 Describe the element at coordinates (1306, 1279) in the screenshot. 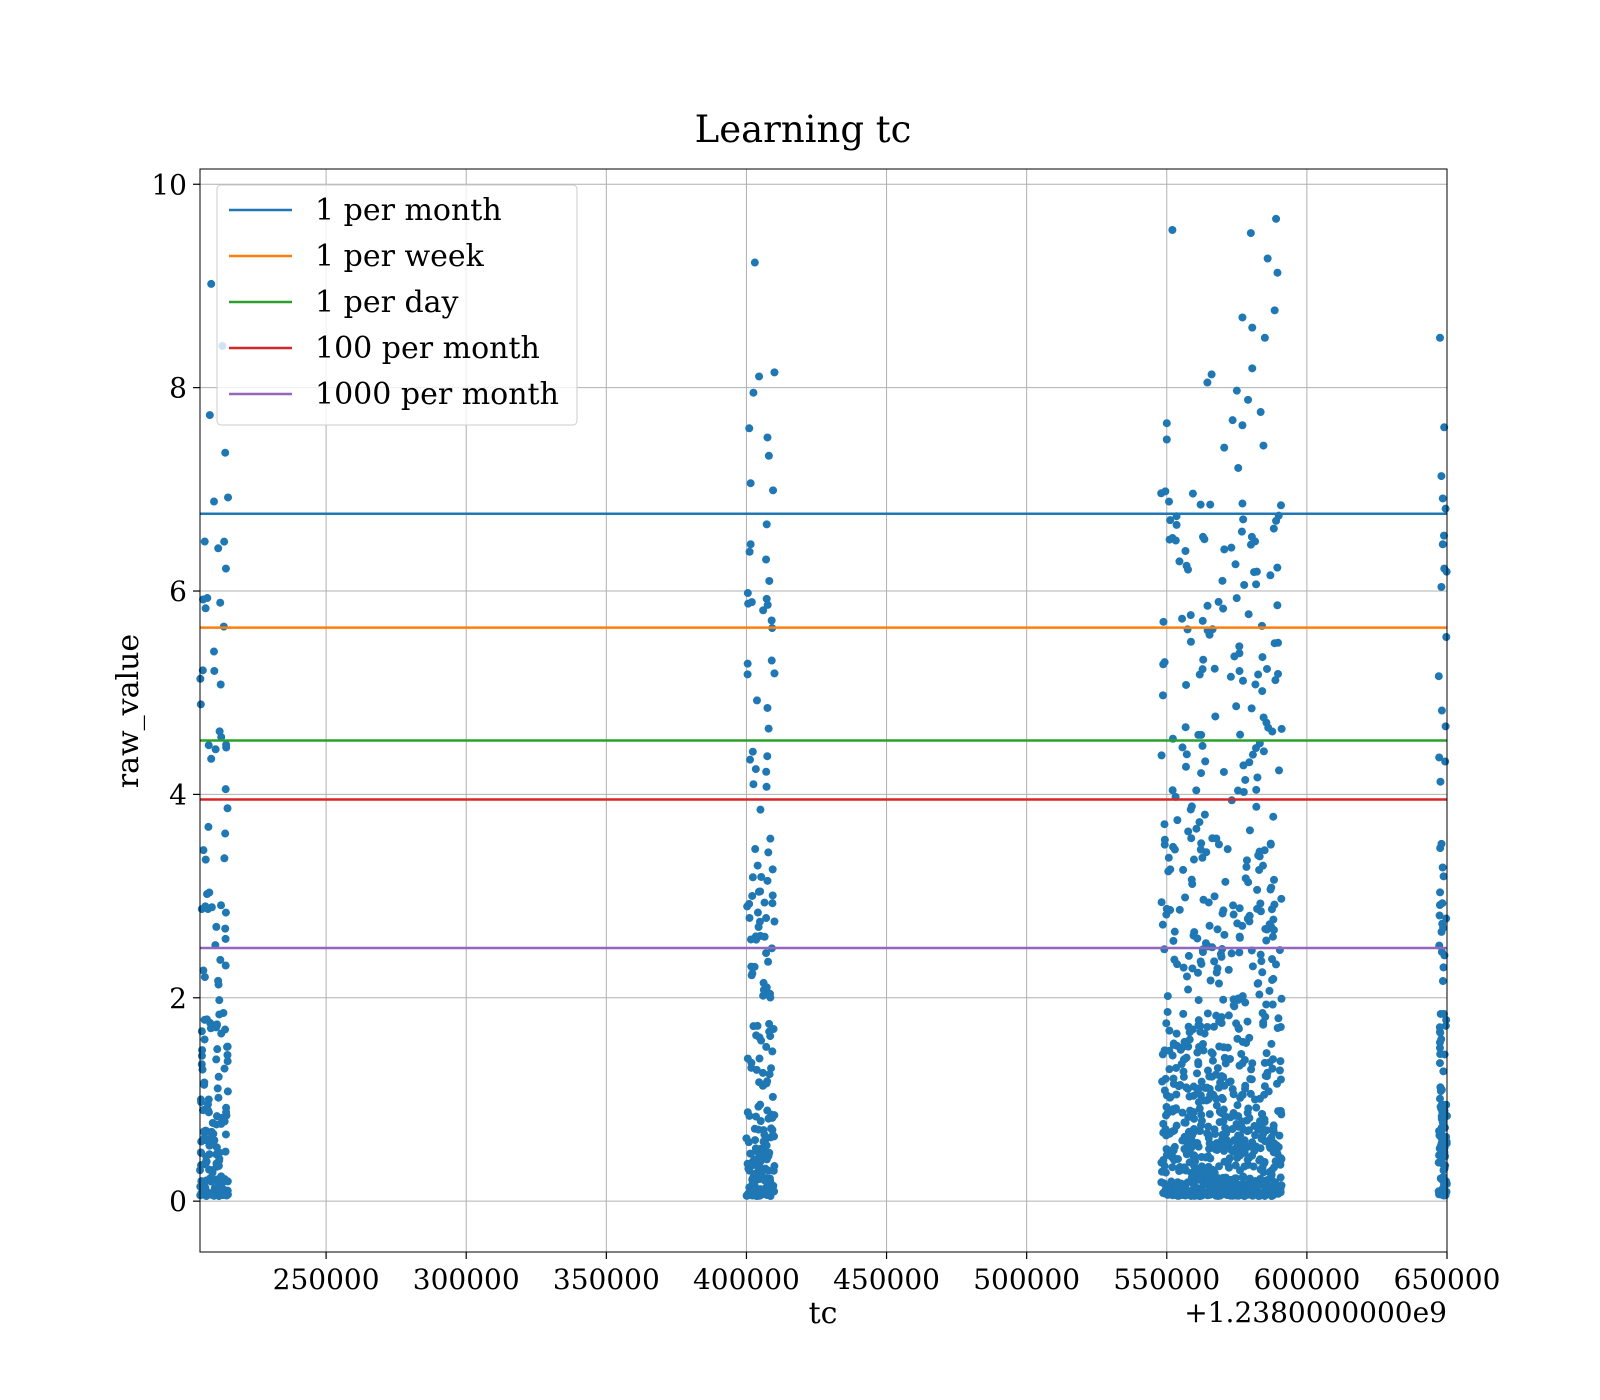

I see `x-tick-label: 600000` at that location.